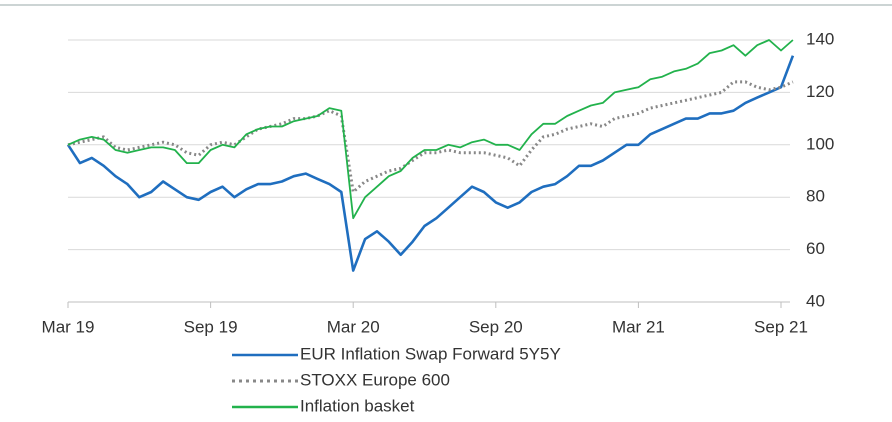 Image resolution: width=892 pixels, height=422 pixels. I want to click on legend-label: Inflation basket, so click(357, 405).